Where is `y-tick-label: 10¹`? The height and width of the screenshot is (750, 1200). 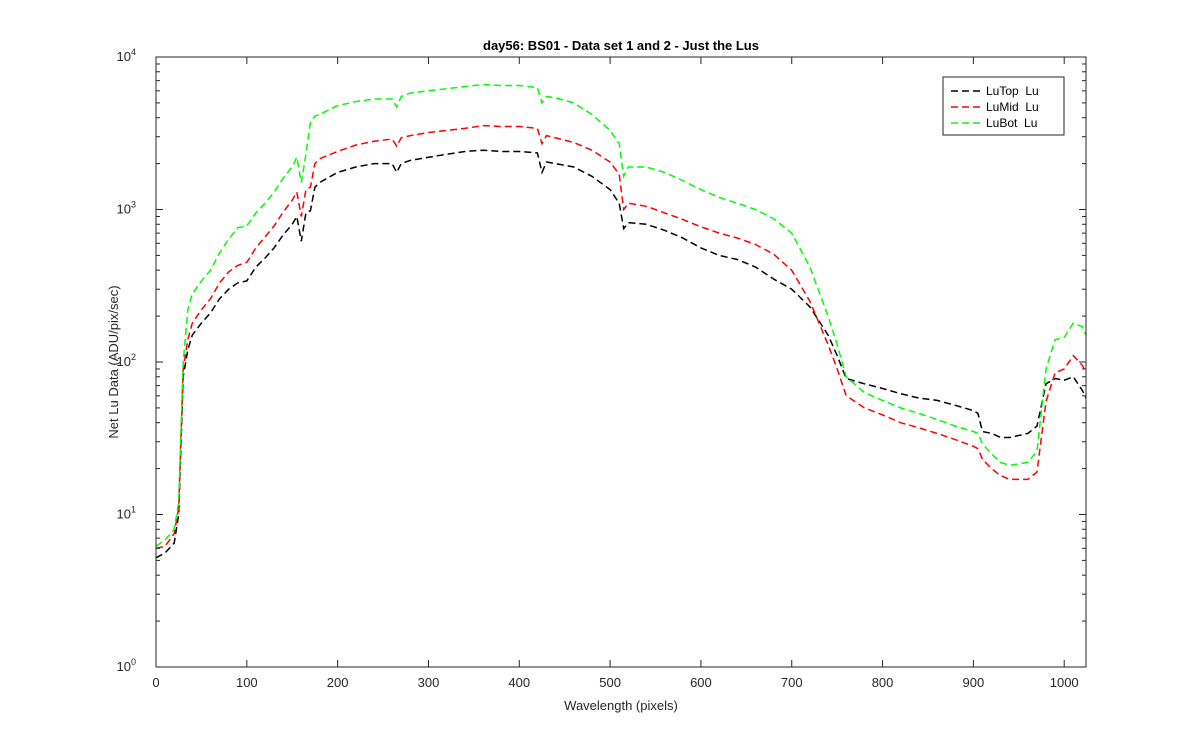
y-tick-label: 10¹ is located at coordinates (126, 513).